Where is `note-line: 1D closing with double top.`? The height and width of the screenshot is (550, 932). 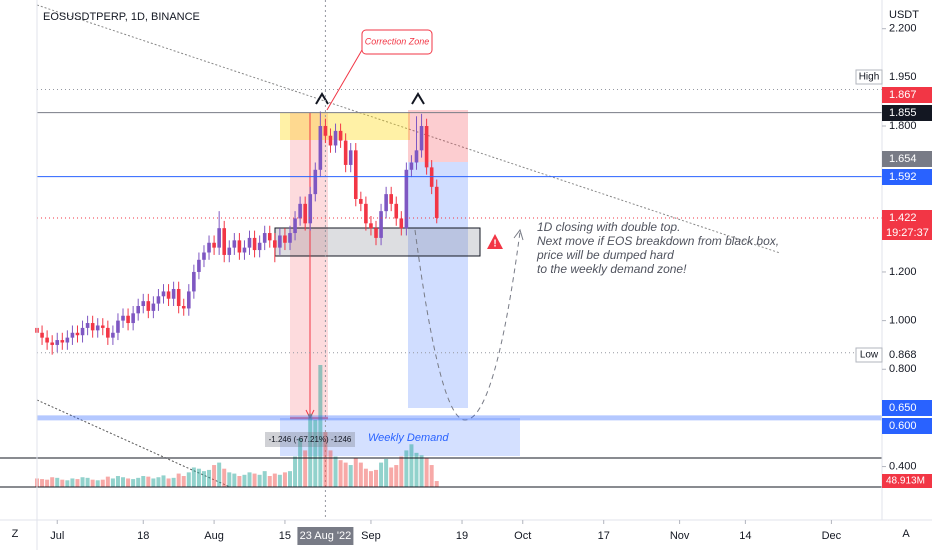
note-line: 1D closing with double top. is located at coordinates (608, 227).